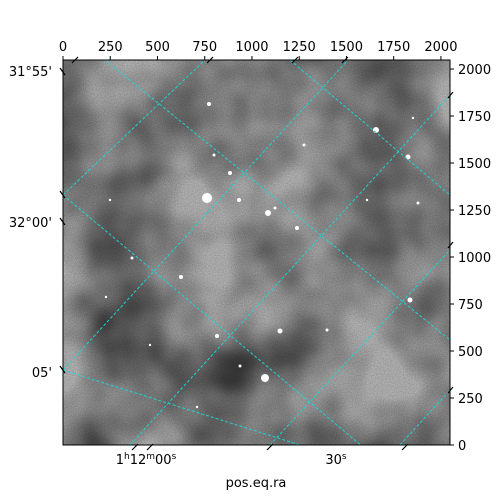 The width and height of the screenshot is (500, 500). Describe the element at coordinates (30, 72) in the screenshot. I see `dec-tick-label: 31°55'` at that location.